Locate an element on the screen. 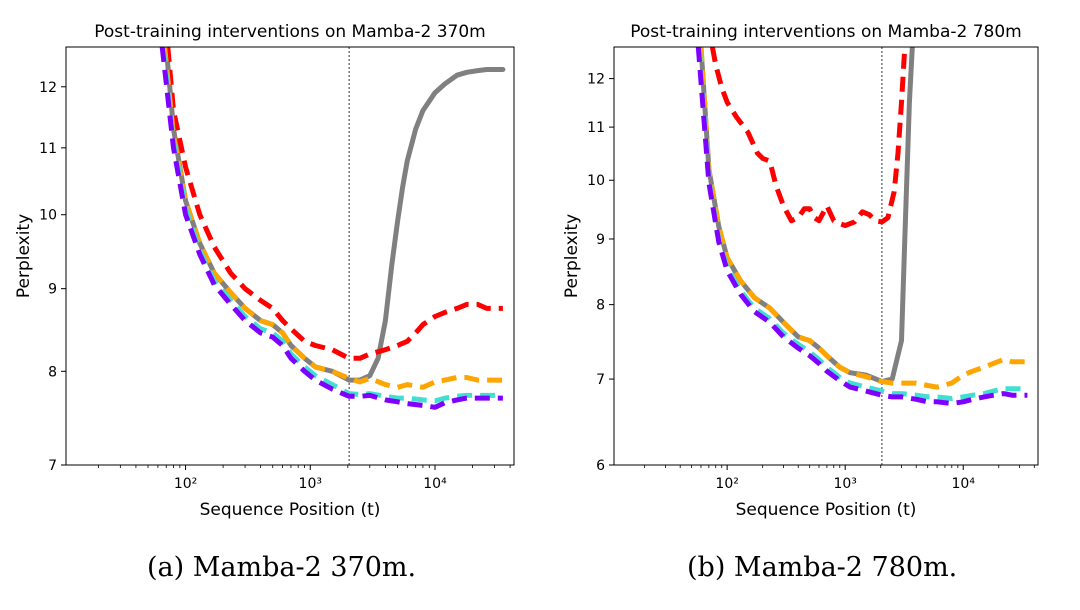  y-tick-label: 6 is located at coordinates (600, 466).